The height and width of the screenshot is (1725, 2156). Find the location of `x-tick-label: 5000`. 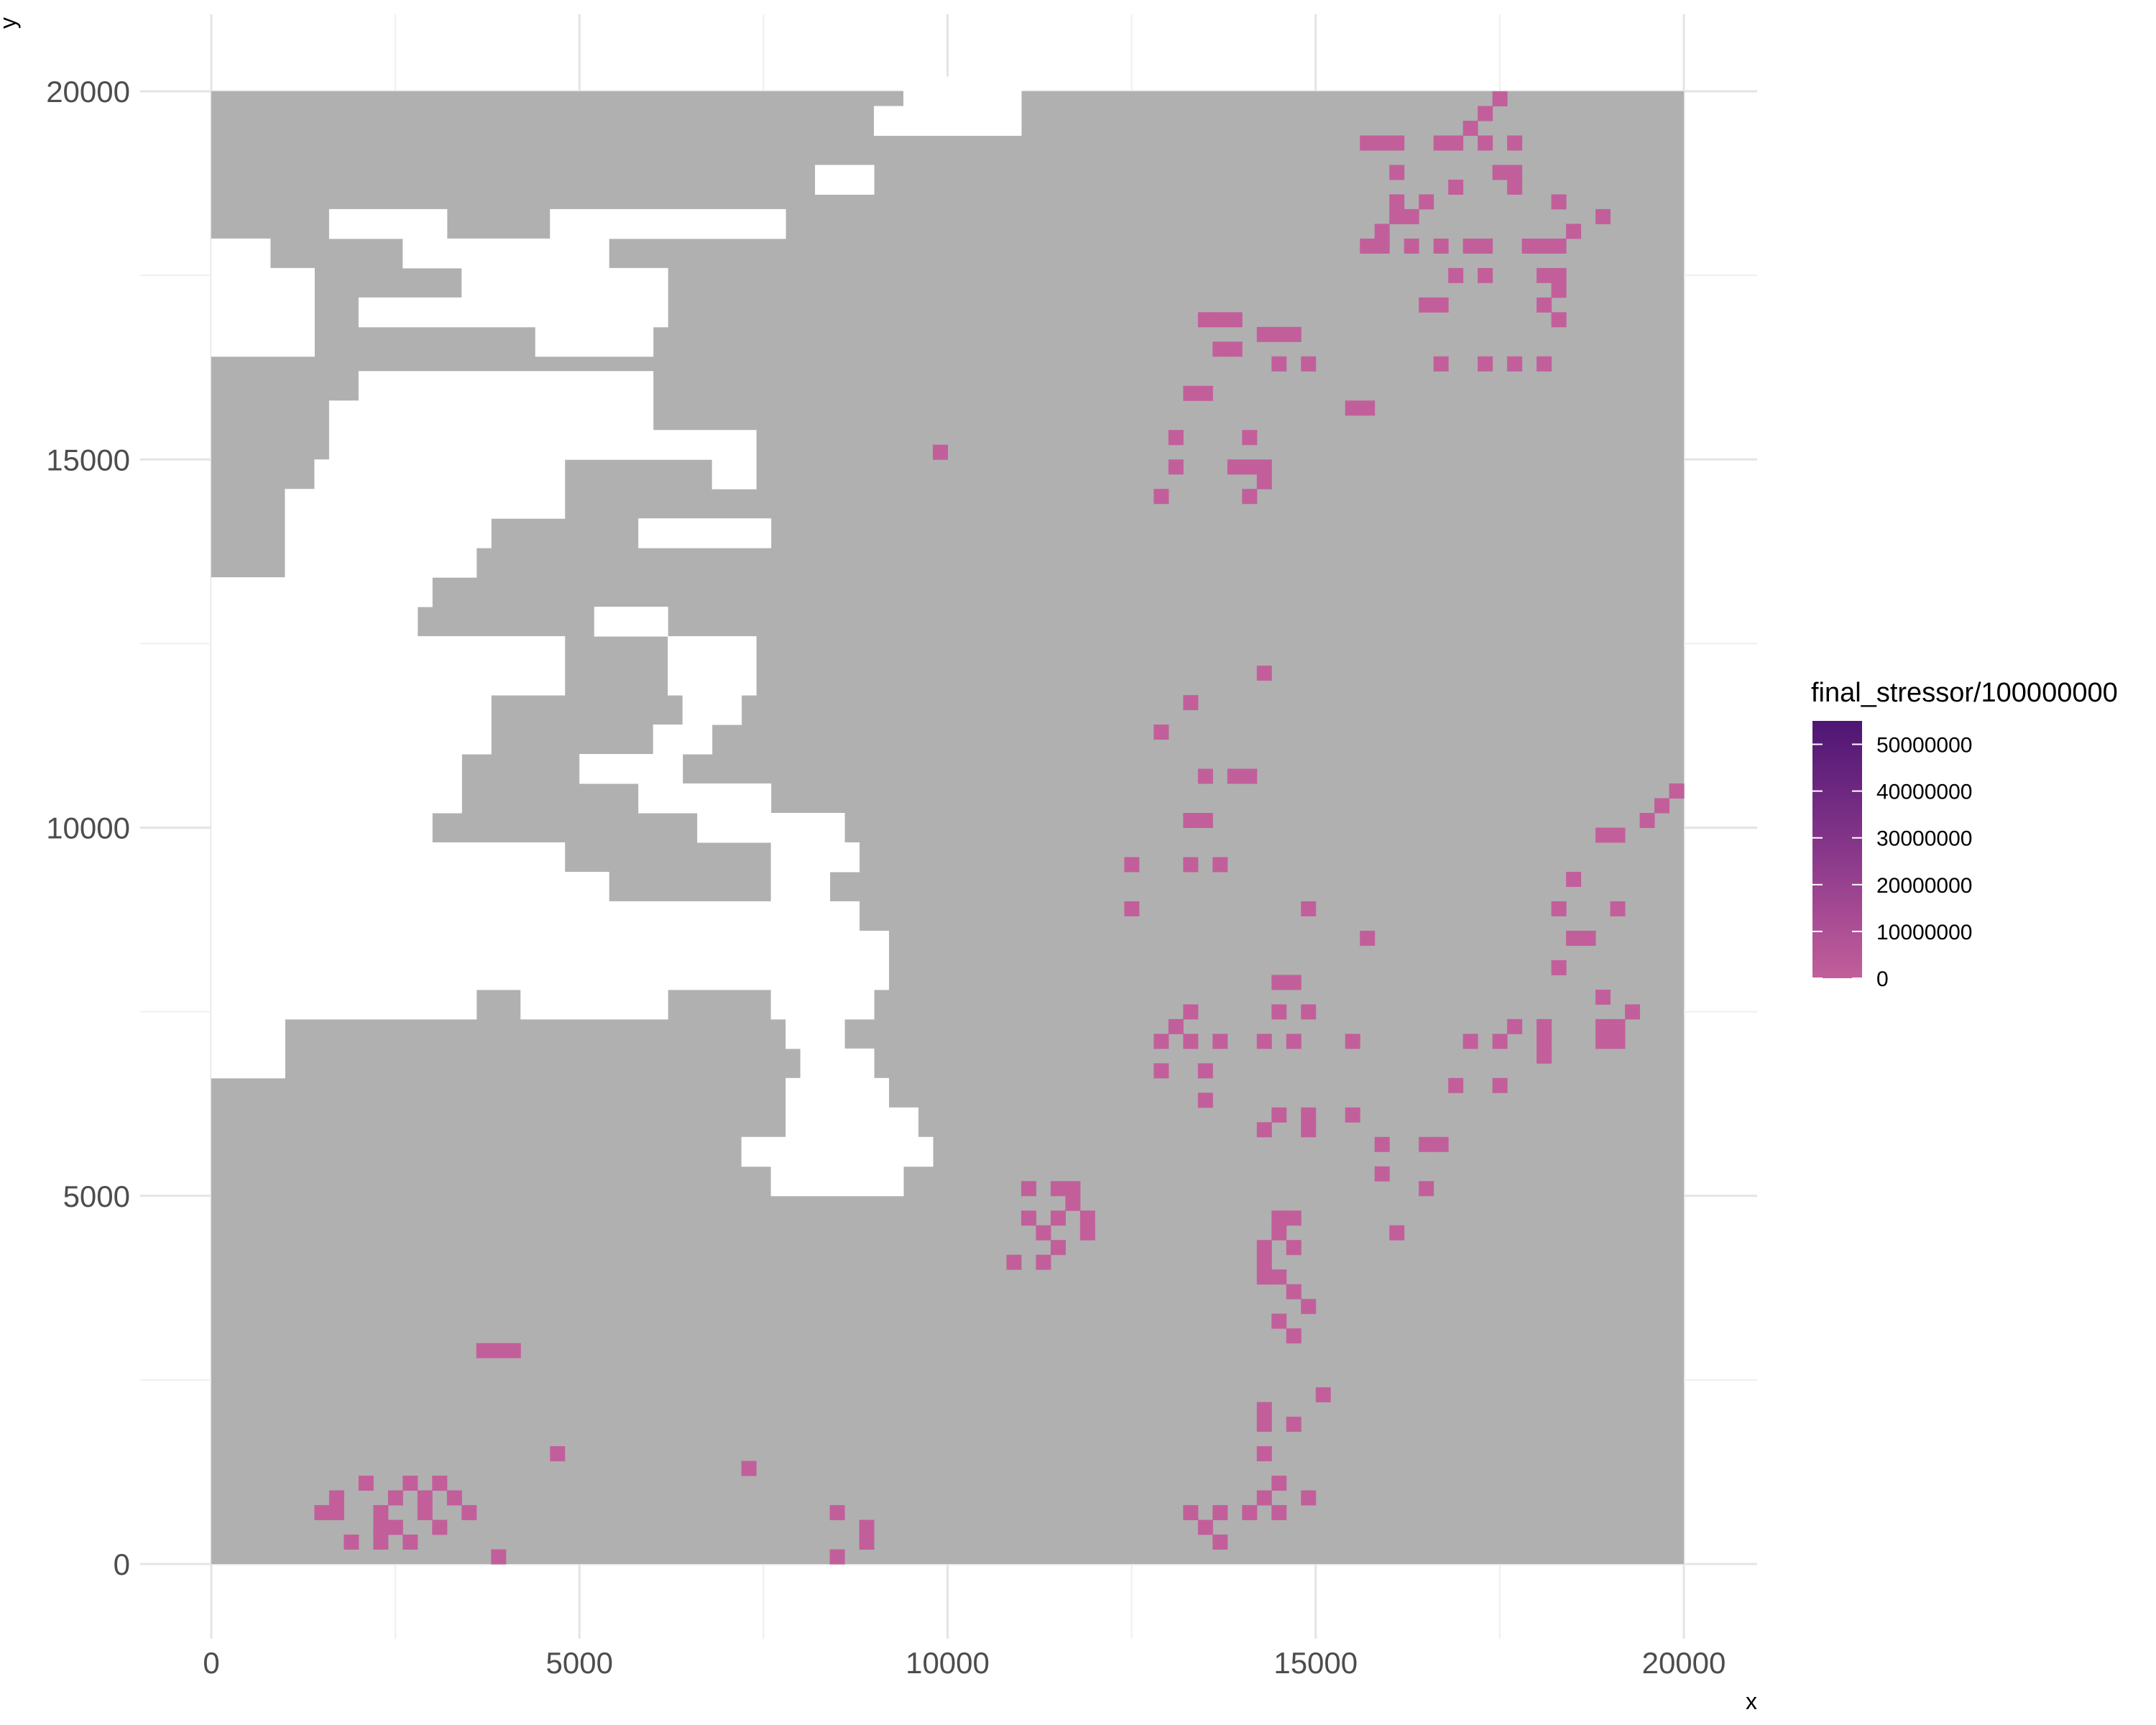

x-tick-label: 5000 is located at coordinates (580, 1663).